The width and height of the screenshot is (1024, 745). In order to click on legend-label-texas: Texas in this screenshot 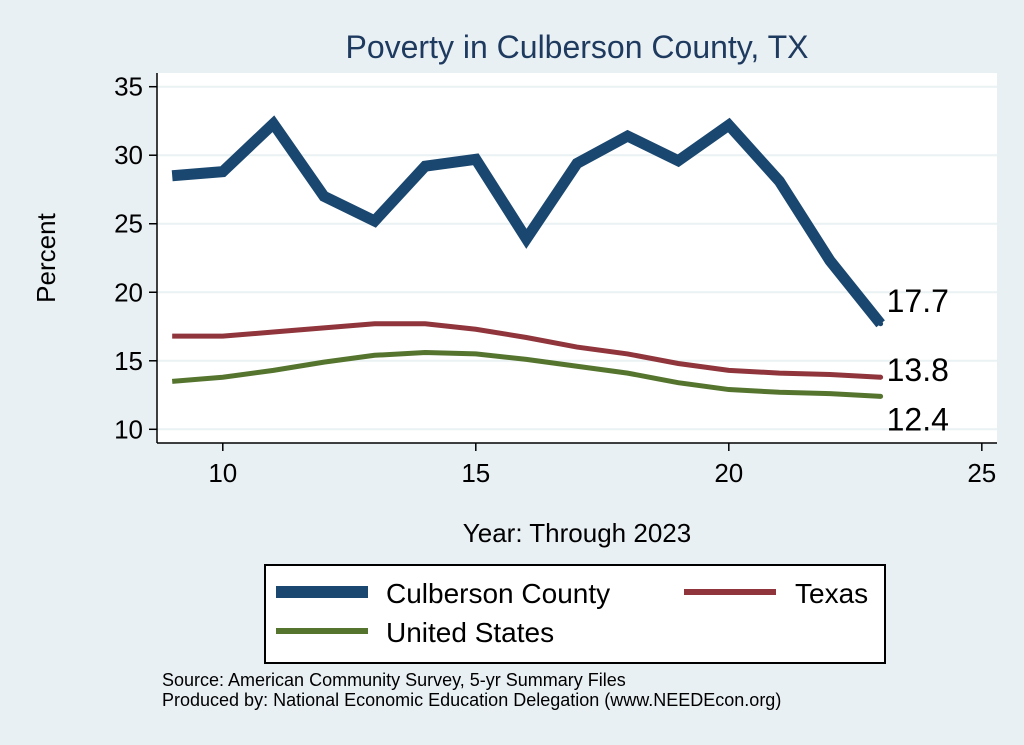, I will do `click(831, 593)`.